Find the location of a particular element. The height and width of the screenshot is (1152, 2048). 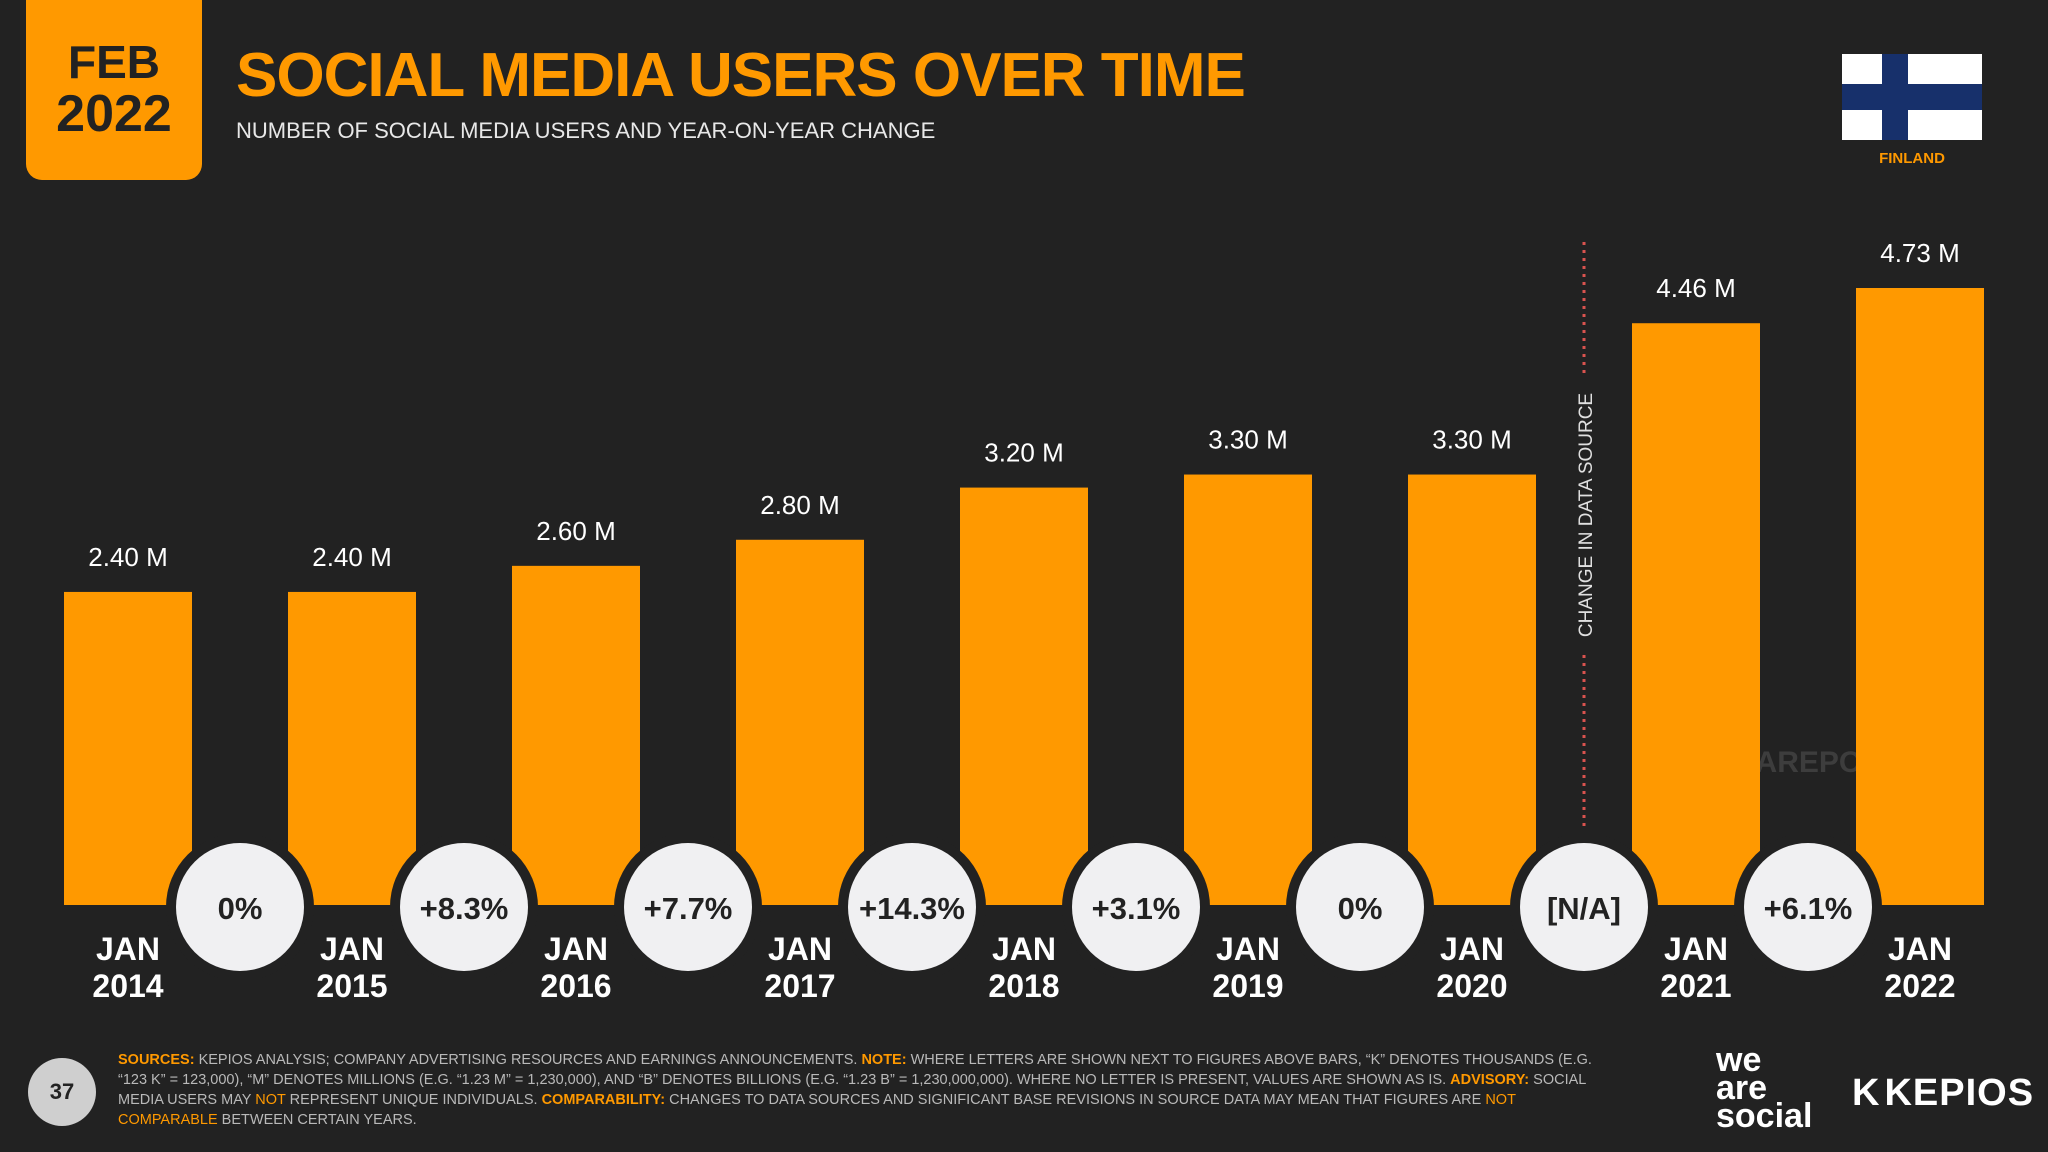

kepios-k-mark: K is located at coordinates (1866, 1093).